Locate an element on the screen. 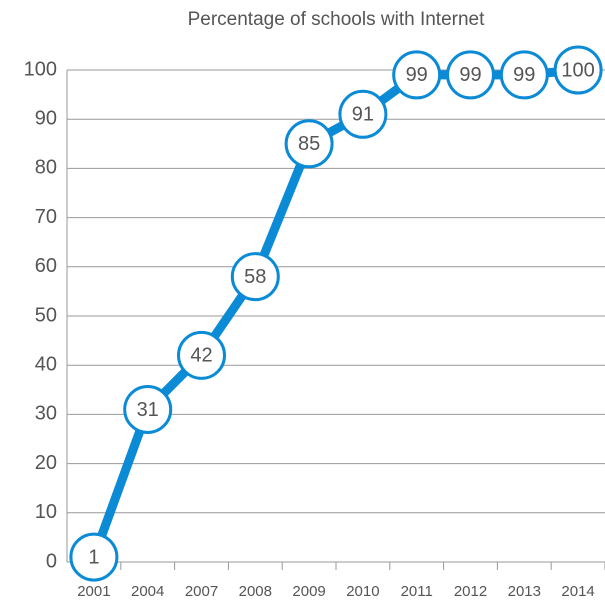 This screenshot has width=605, height=607. y-tick-label: 80 is located at coordinates (46, 168).